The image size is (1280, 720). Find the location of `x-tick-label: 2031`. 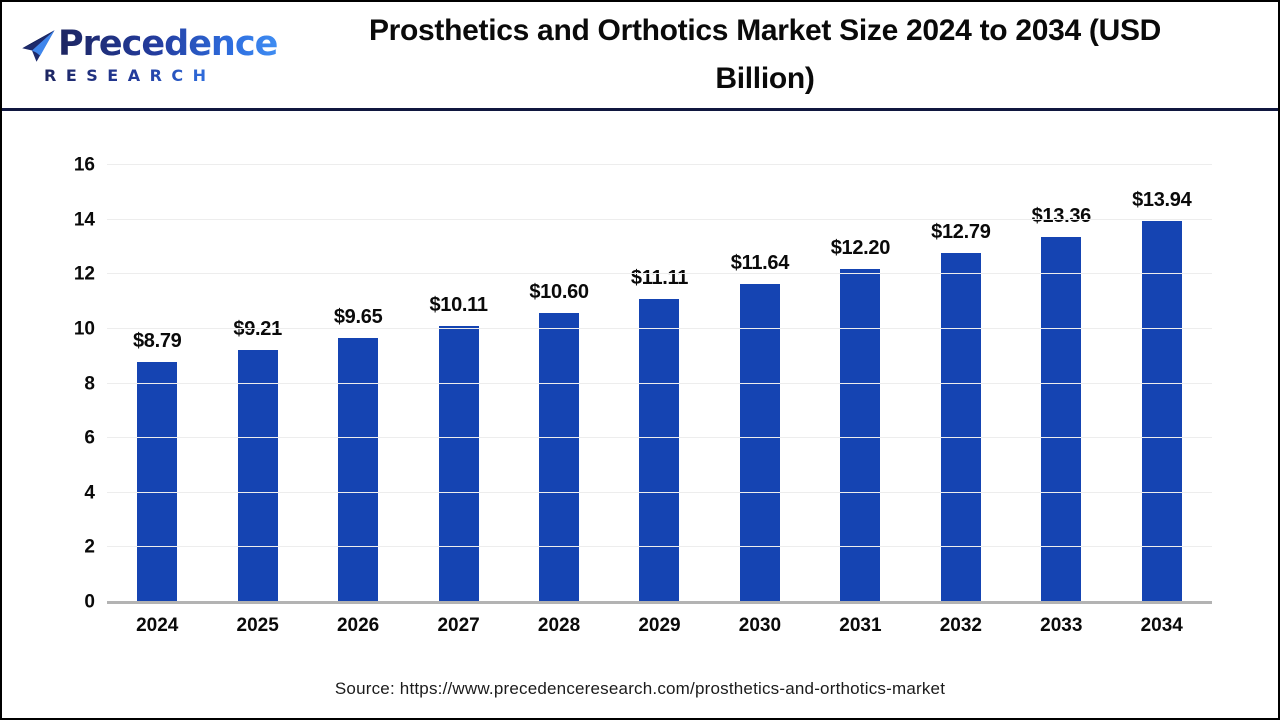

x-tick-label: 2031 is located at coordinates (860, 625).